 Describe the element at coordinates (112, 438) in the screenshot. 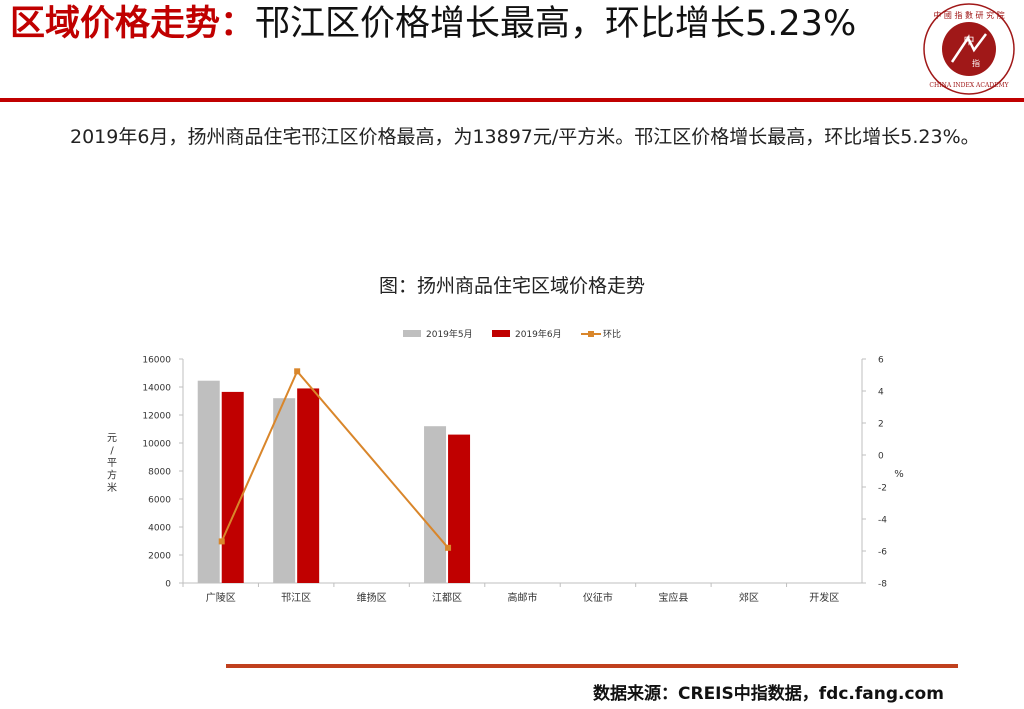

I see `y-axis-label-char: 元` at that location.